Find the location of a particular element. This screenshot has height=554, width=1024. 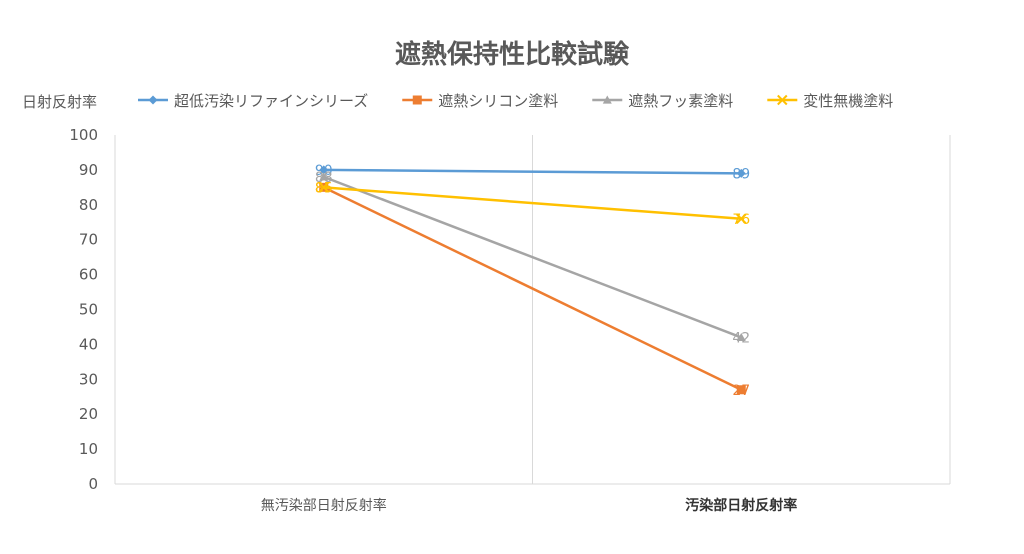

y-tick-label: 40 is located at coordinates (88, 344).